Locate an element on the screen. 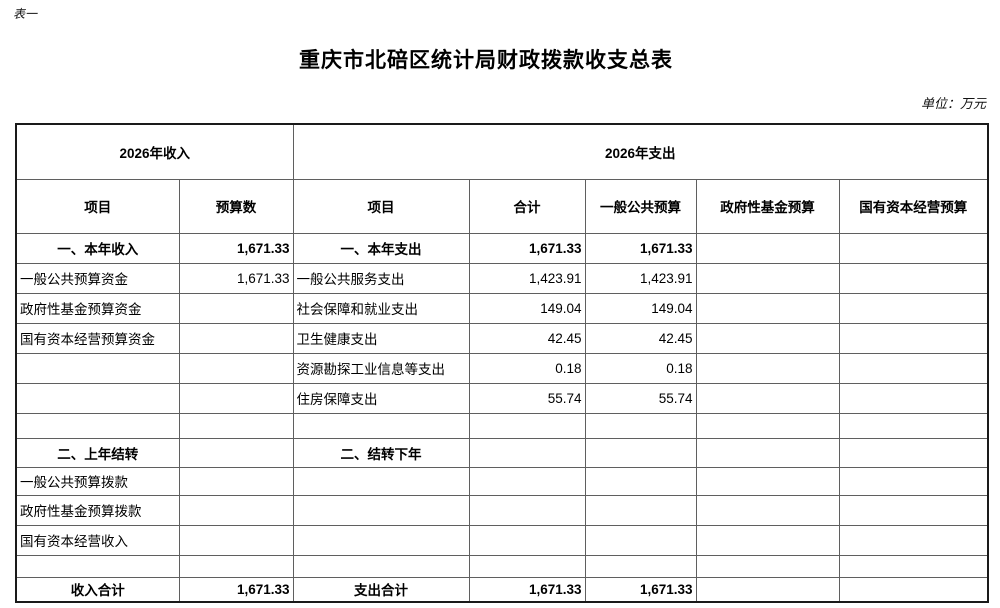 Image resolution: width=1000 pixels, height=608 pixels. expense-group-header: 2026年支出 is located at coordinates (640, 151).